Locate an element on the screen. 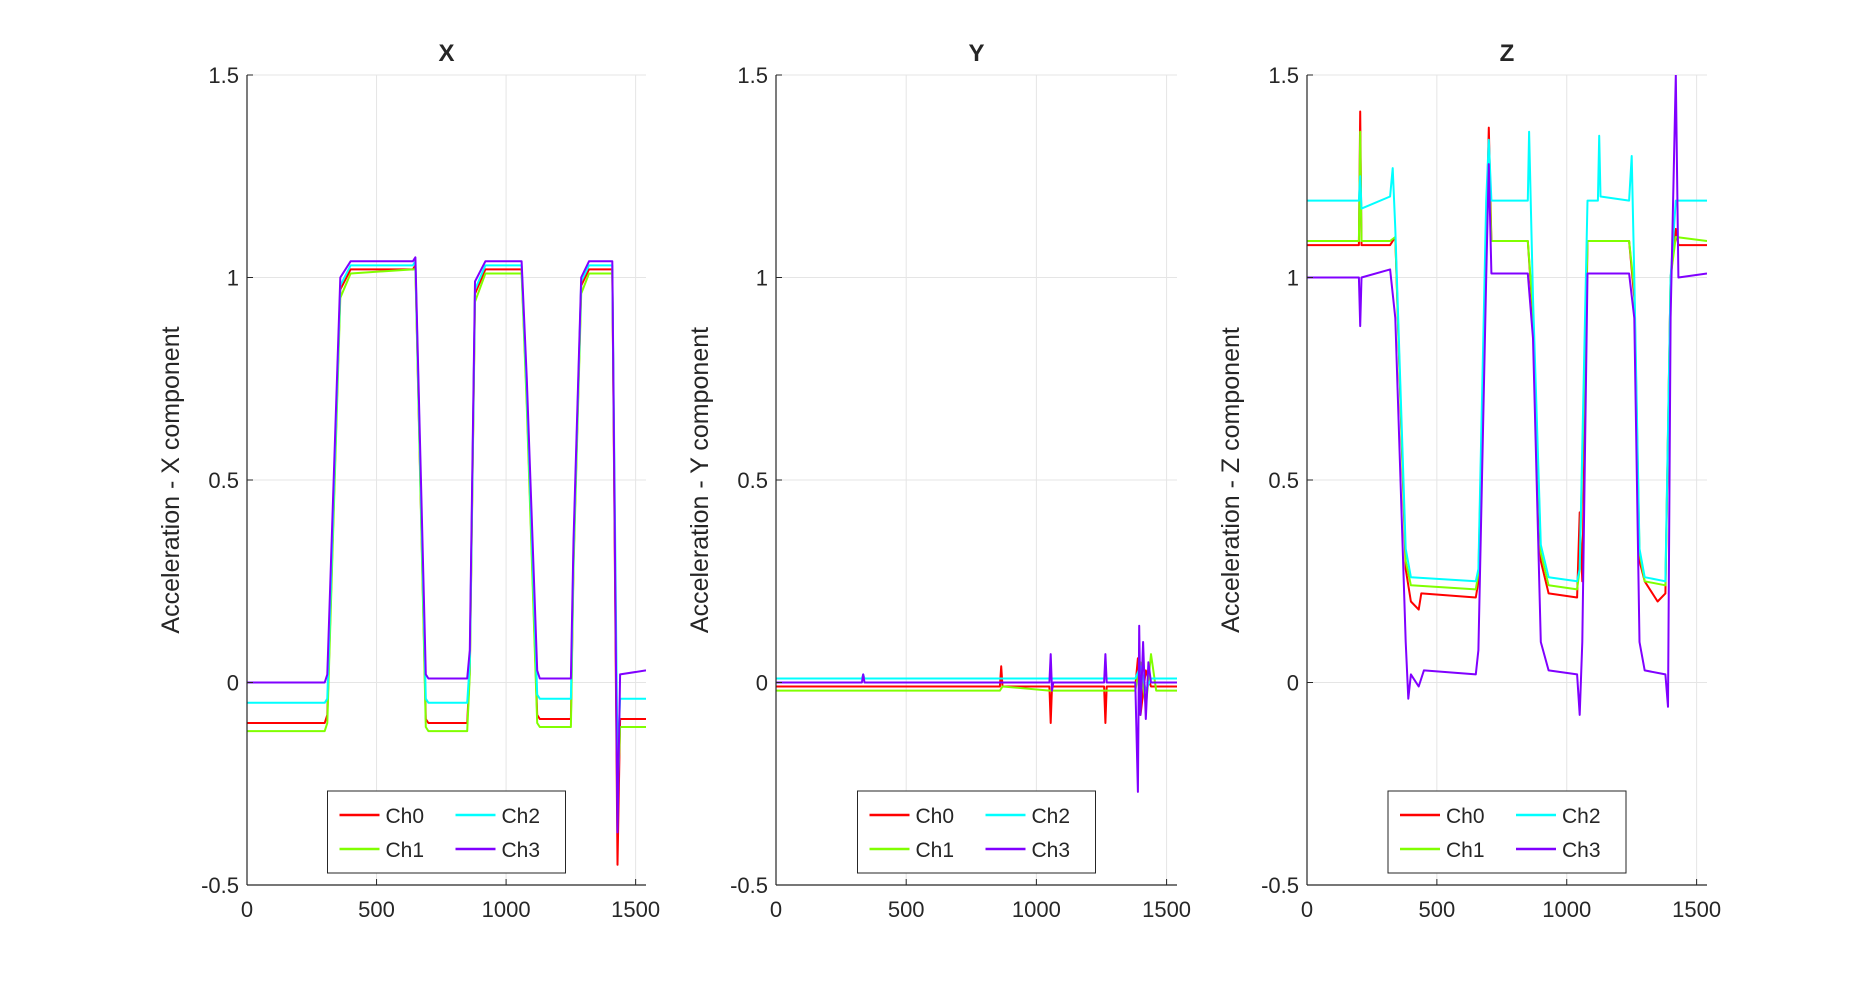  chart-title: Y is located at coordinates (976, 53).